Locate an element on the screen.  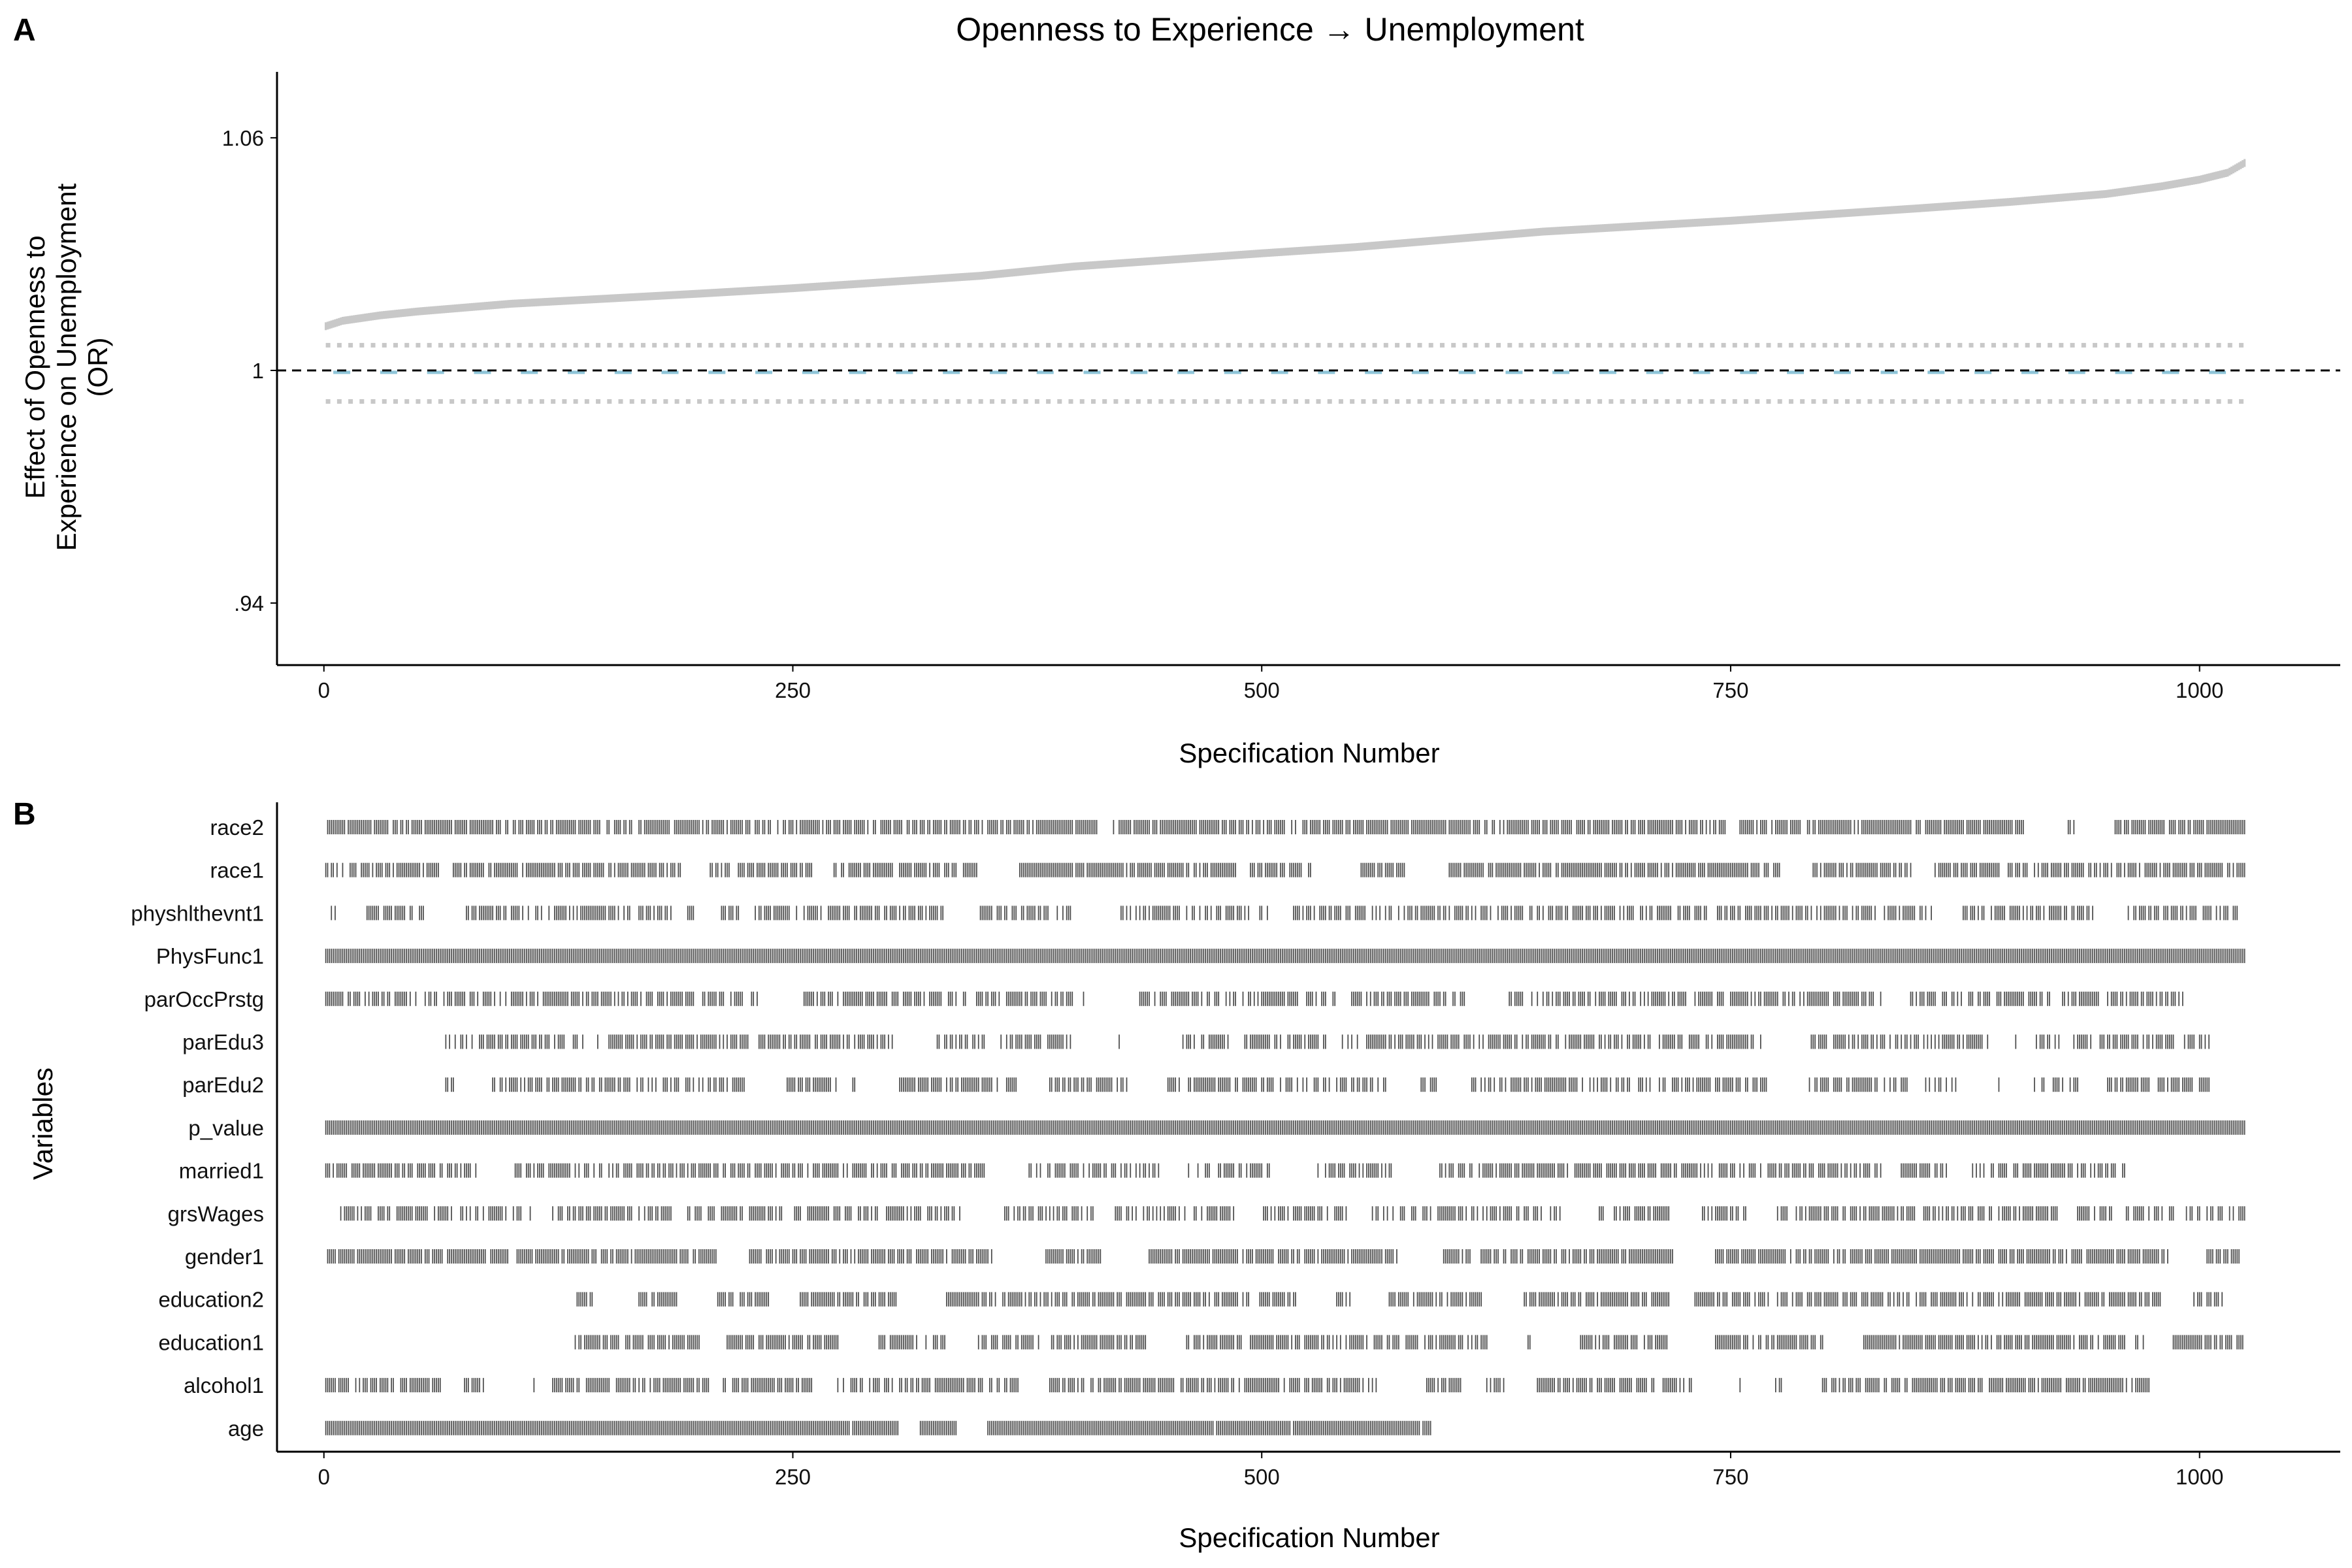
point-estimate is located at coordinates (810, 372).